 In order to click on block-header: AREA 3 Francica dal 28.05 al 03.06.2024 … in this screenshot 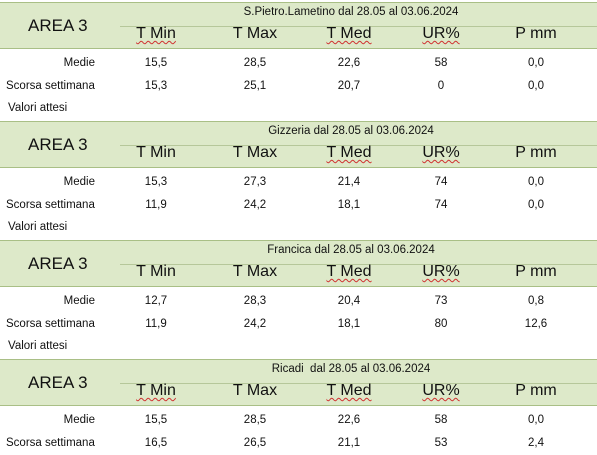, I will do `click(298, 263)`.